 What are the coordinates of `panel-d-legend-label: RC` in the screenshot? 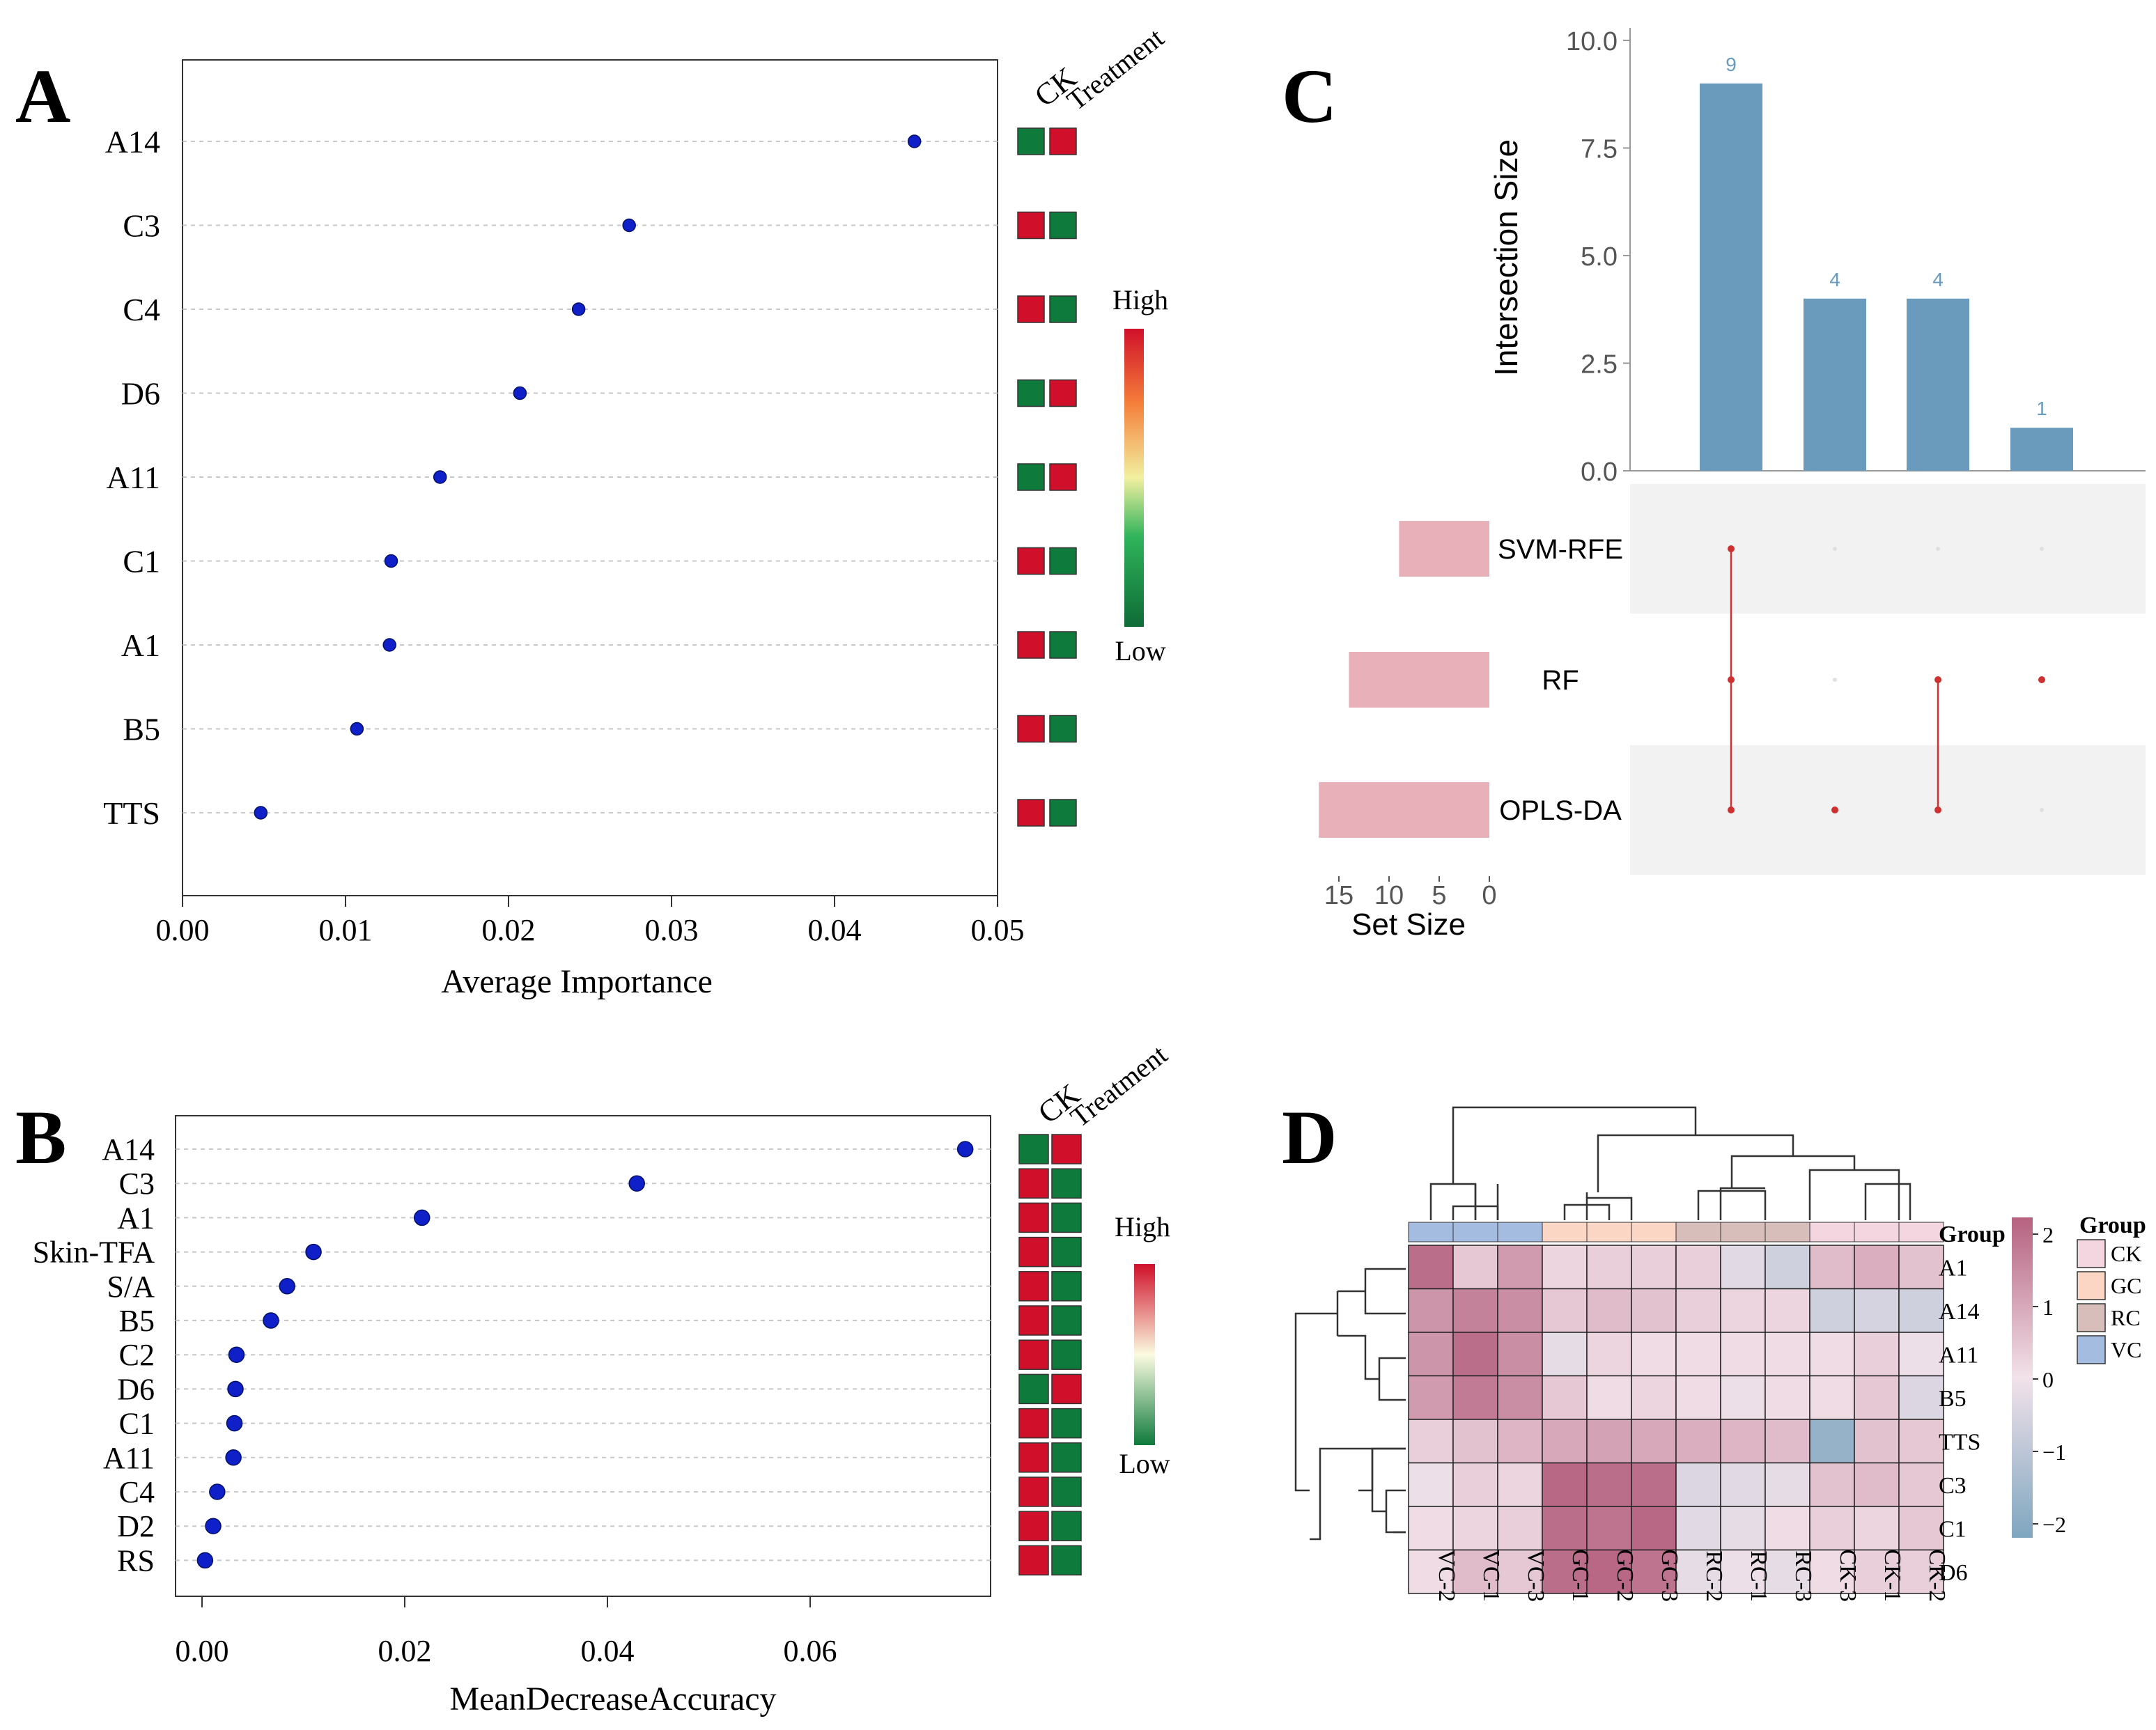 It's located at (2126, 1317).